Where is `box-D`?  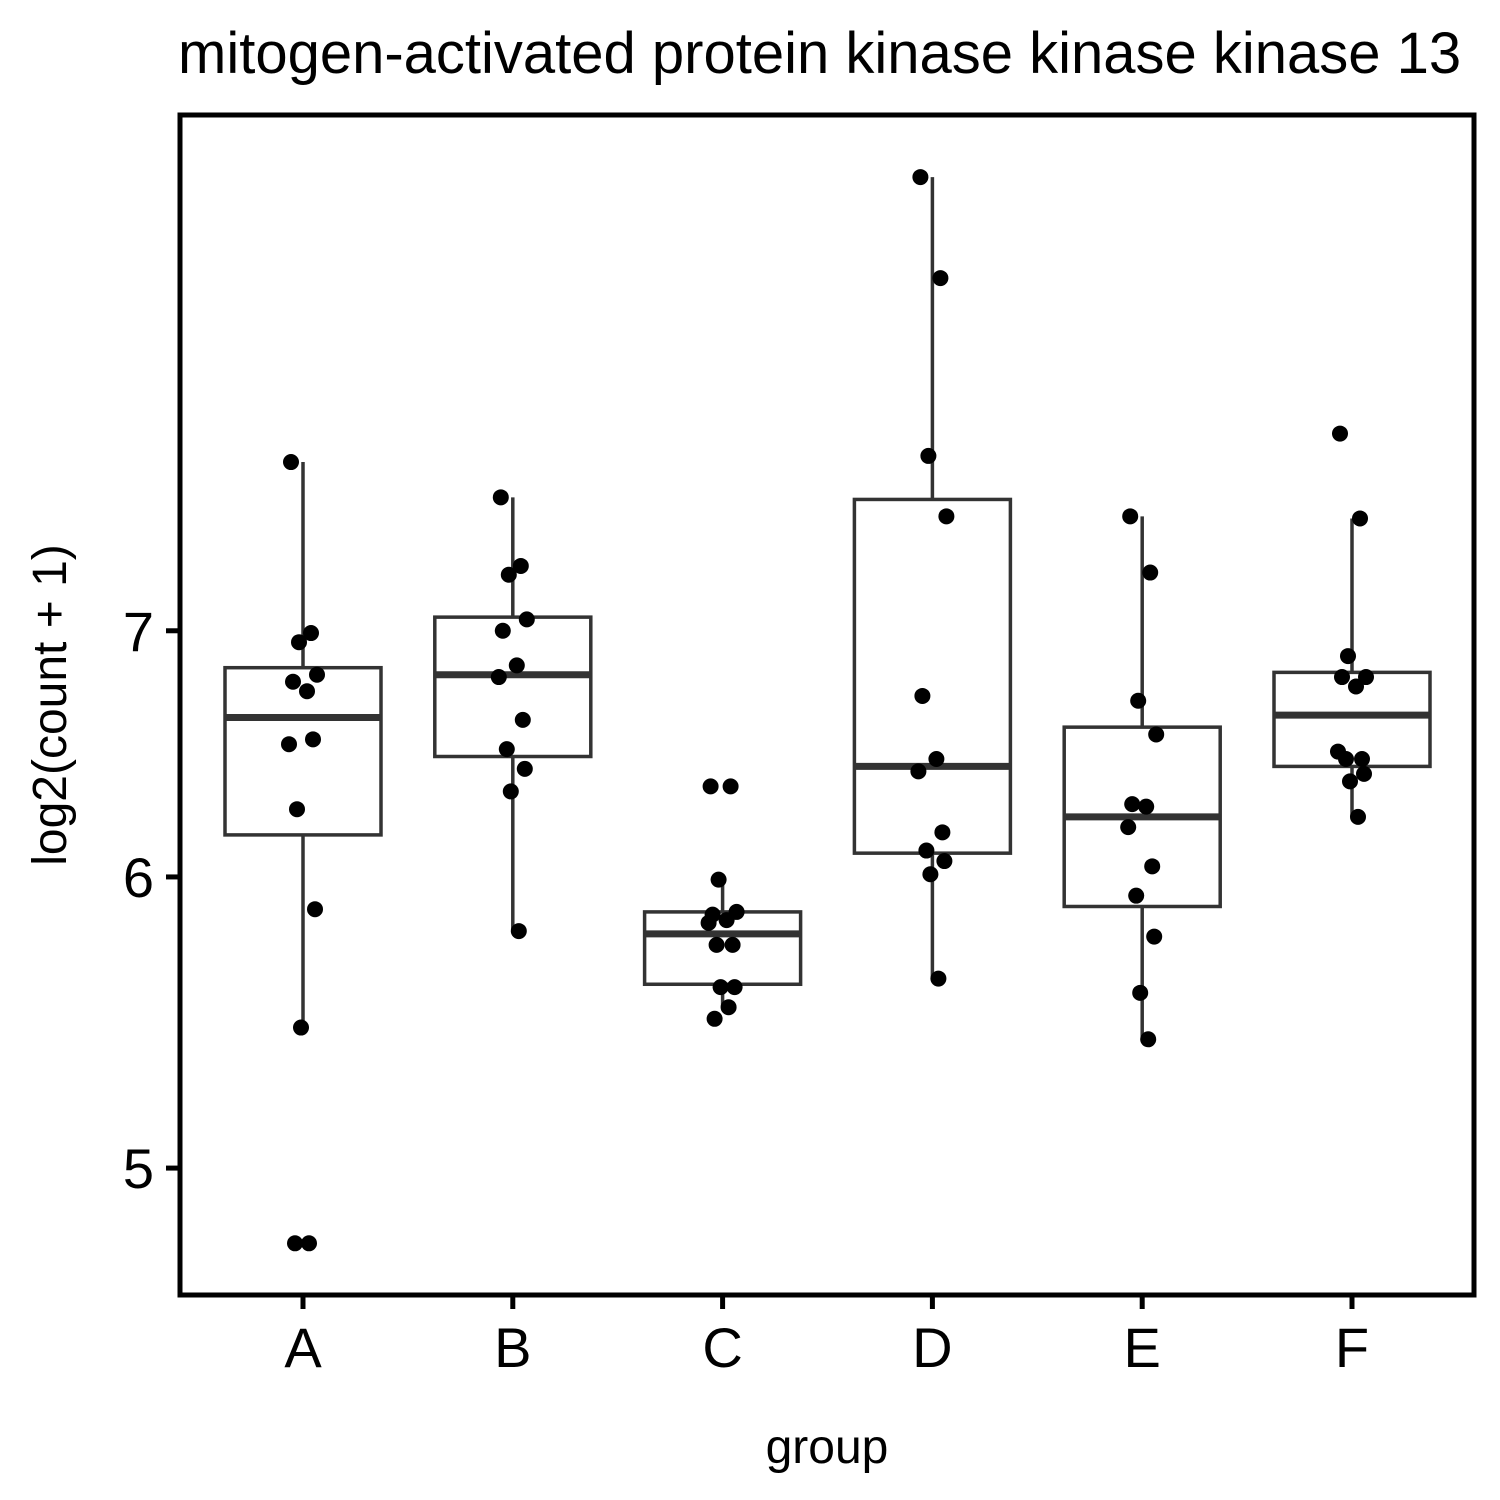
box-D is located at coordinates (932, 578).